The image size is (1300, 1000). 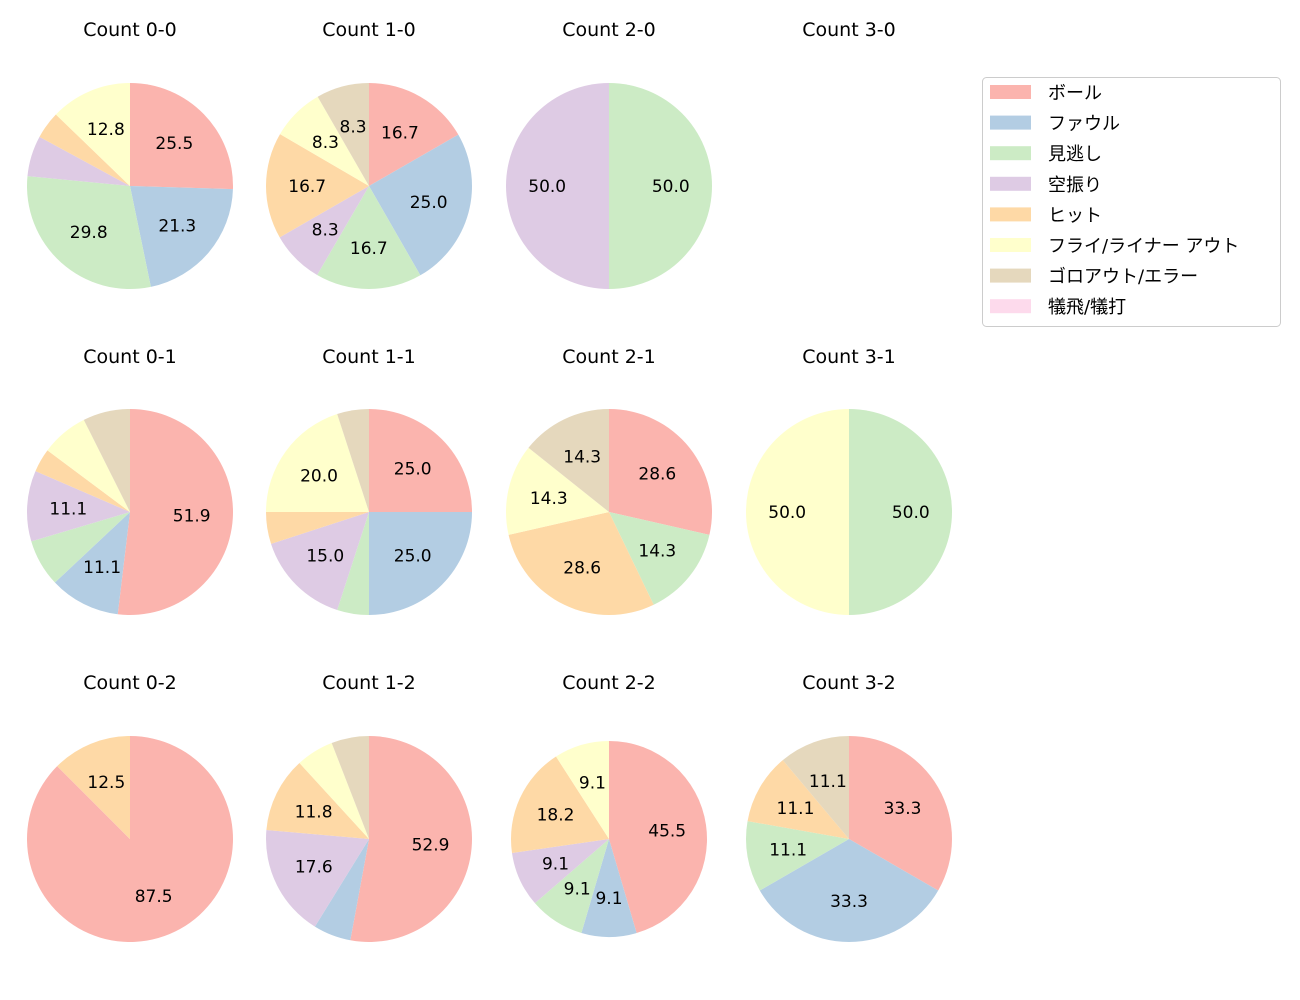 What do you see at coordinates (154, 897) in the screenshot?
I see `slice-label: 87.5` at bounding box center [154, 897].